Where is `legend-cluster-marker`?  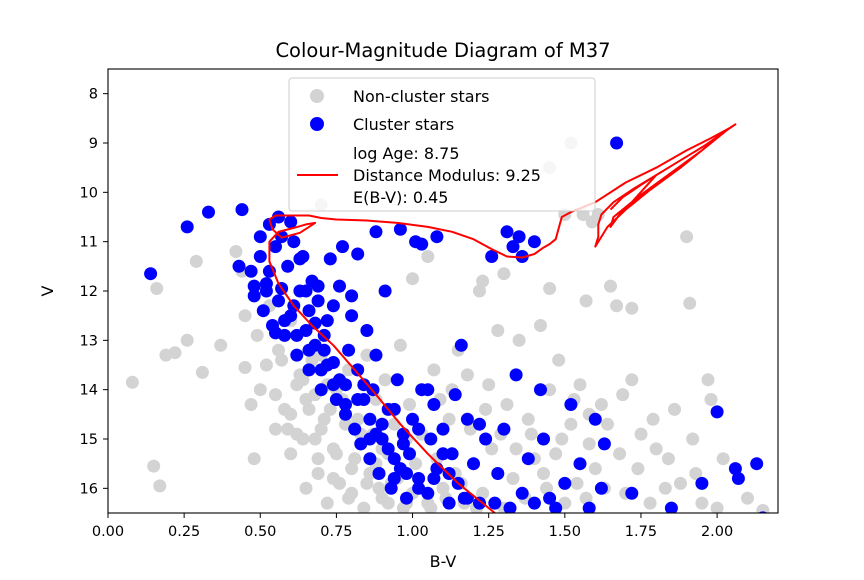 legend-cluster-marker is located at coordinates (317, 124).